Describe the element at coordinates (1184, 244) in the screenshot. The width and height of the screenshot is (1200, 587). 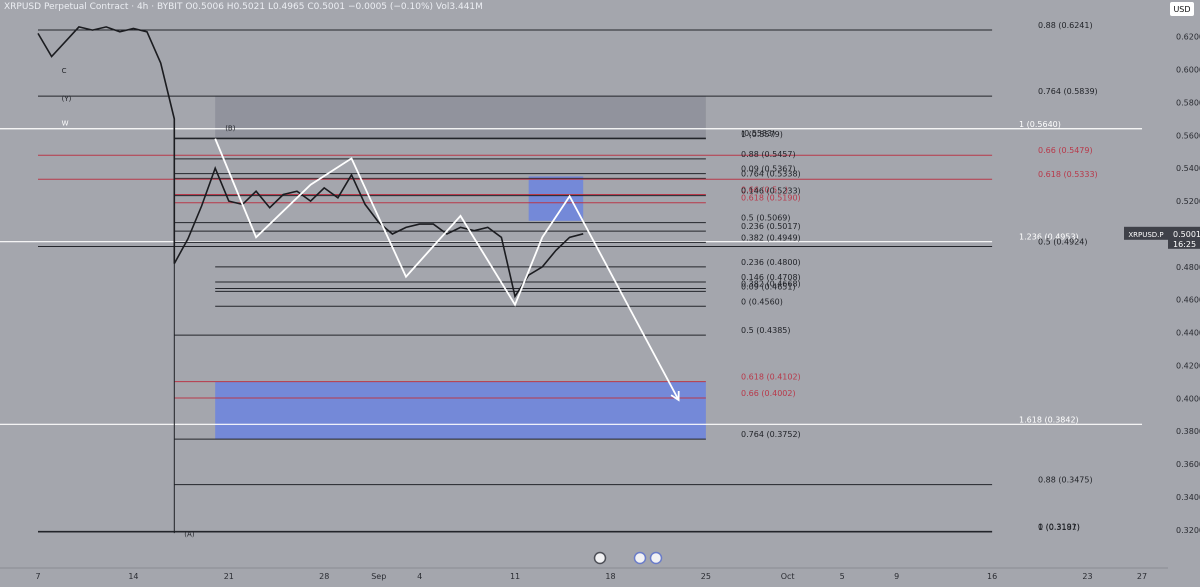
I see `countdown-value: 16:25` at that location.